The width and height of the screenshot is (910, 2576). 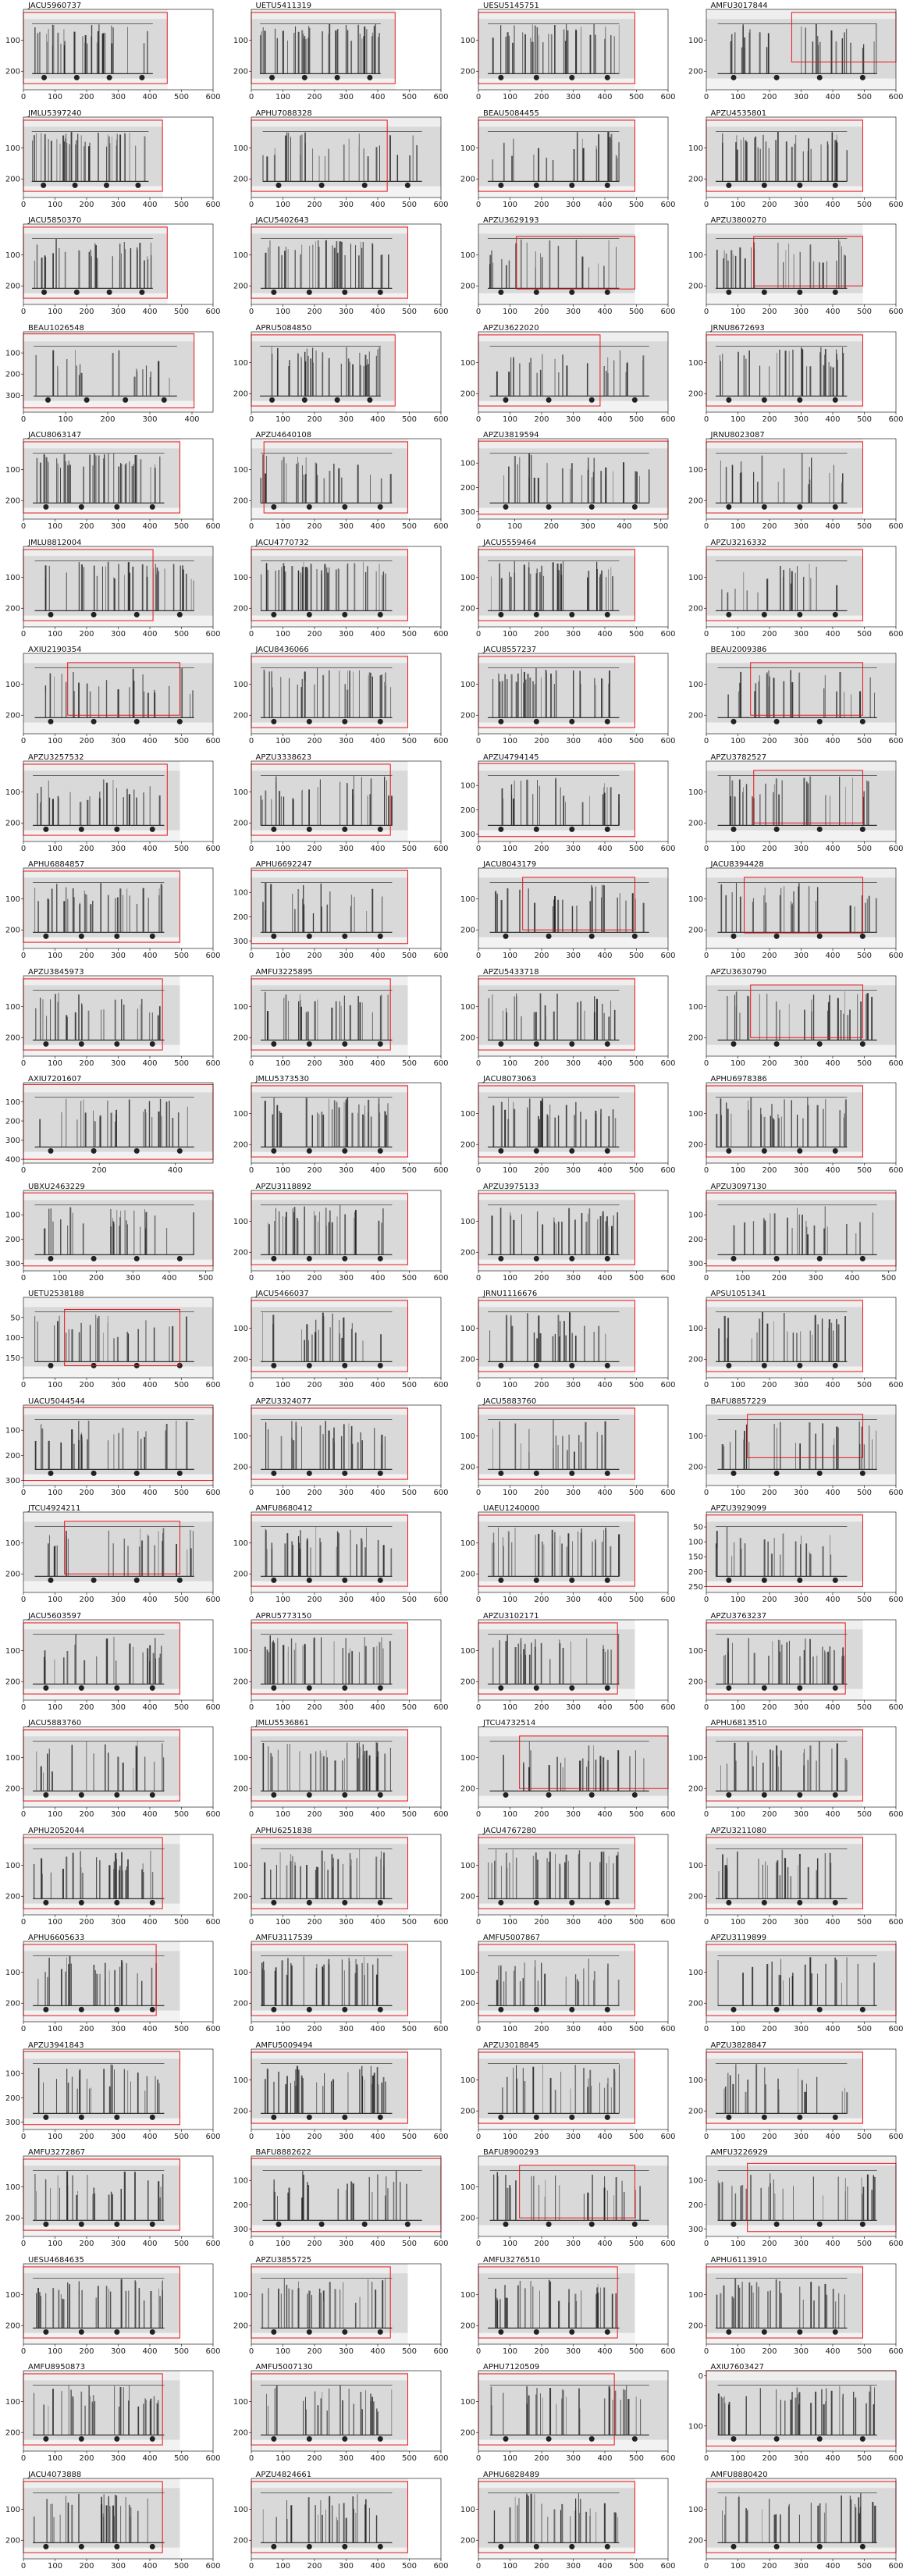 I want to click on panel-title: APRU5084850, so click(x=283, y=328).